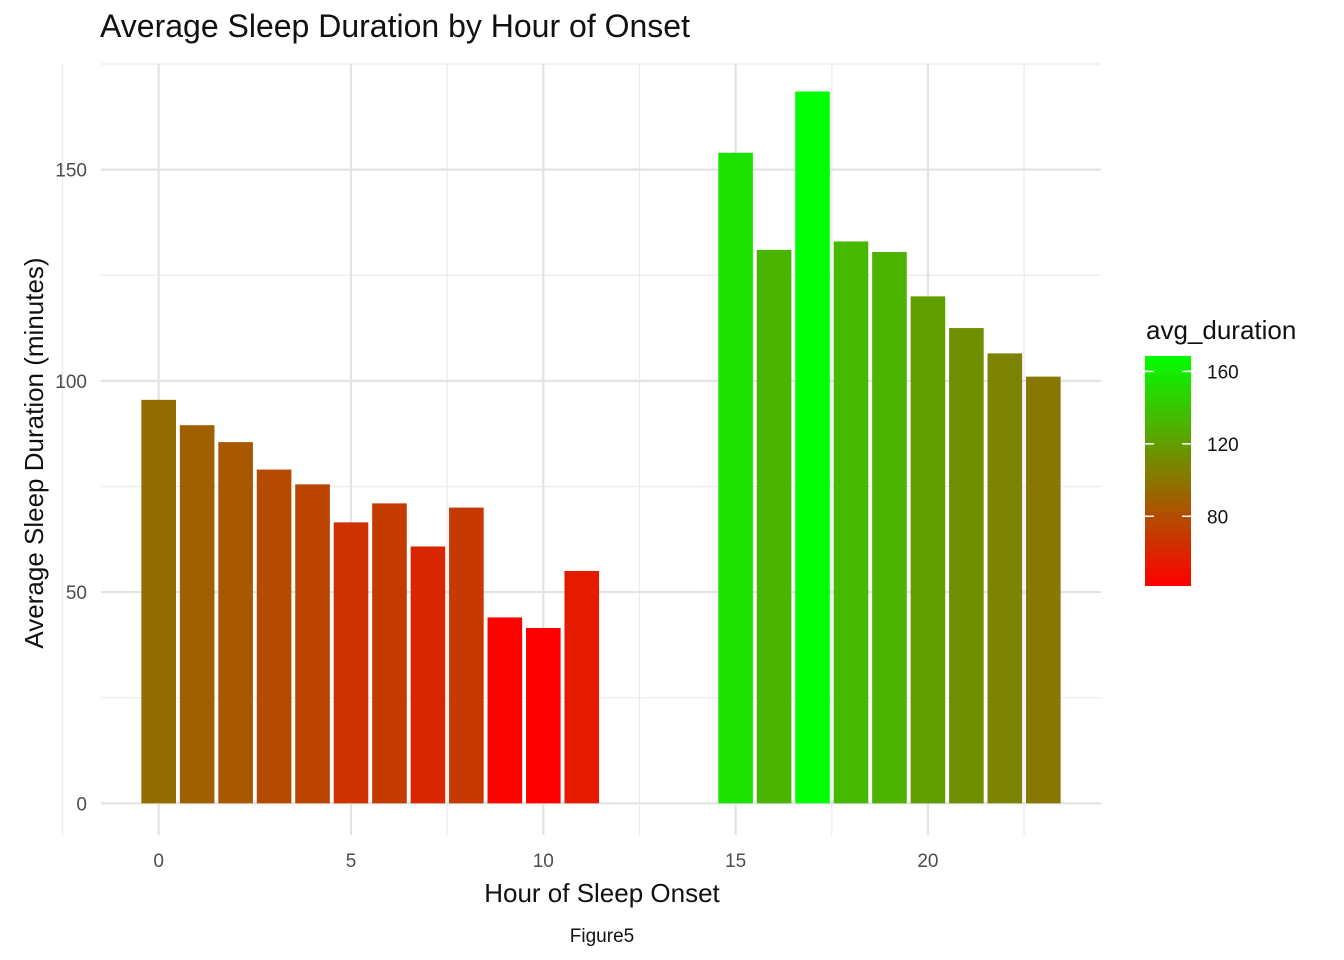  Describe the element at coordinates (1223, 445) in the screenshot. I see `legend-tick-label: 120` at that location.